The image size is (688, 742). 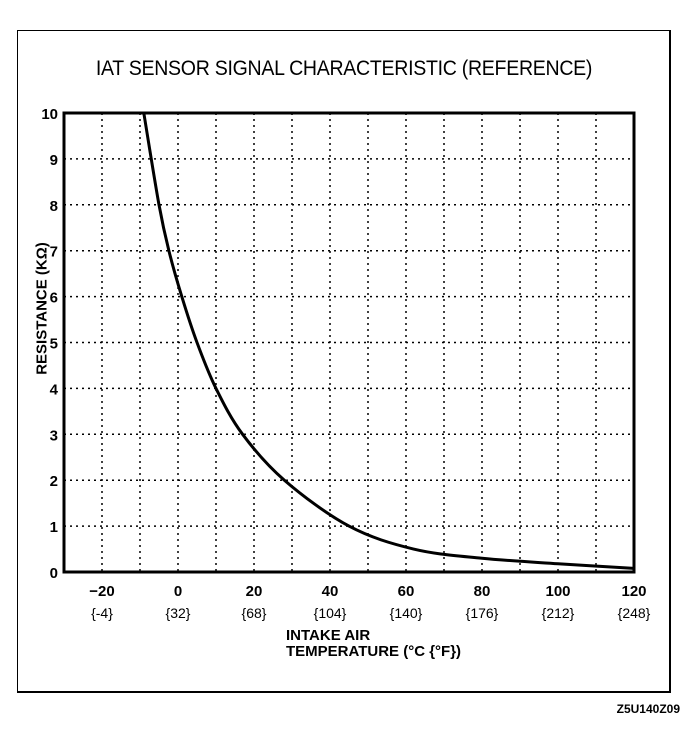 I want to click on y-tick-label: 5, so click(x=54, y=344).